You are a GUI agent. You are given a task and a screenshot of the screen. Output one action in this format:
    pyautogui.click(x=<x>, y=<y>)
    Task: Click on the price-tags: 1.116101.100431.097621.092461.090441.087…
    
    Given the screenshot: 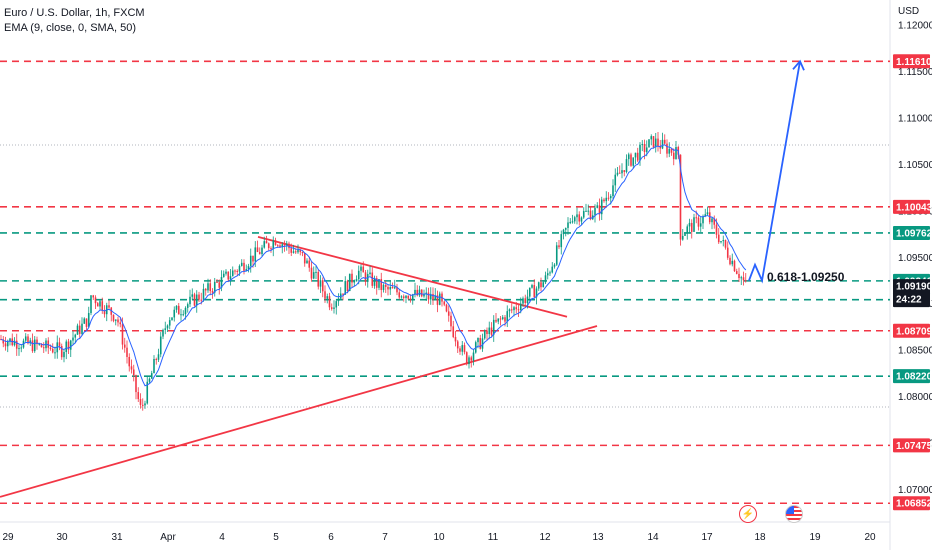 What is the action you would take?
    pyautogui.click(x=912, y=282)
    